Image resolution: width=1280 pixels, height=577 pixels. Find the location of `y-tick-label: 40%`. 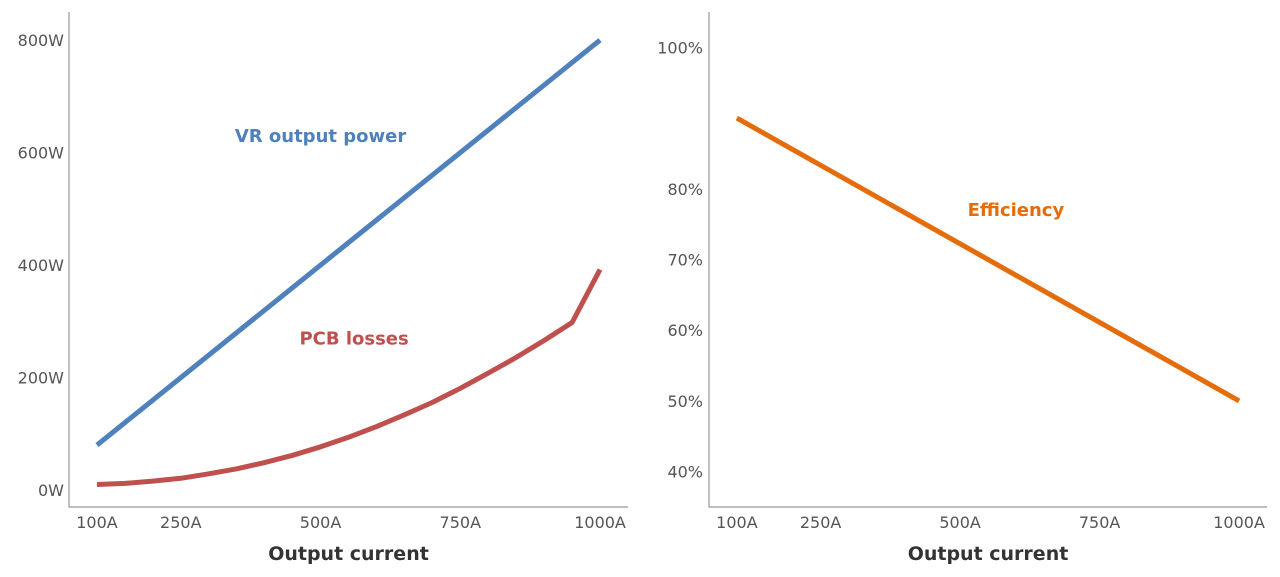

y-tick-label: 40% is located at coordinates (685, 472).